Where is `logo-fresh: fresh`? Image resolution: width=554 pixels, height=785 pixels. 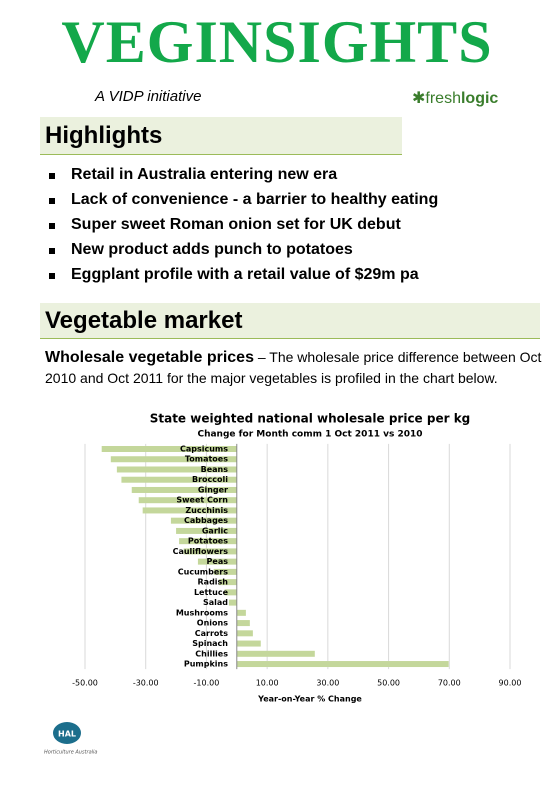 logo-fresh: fresh is located at coordinates (443, 98).